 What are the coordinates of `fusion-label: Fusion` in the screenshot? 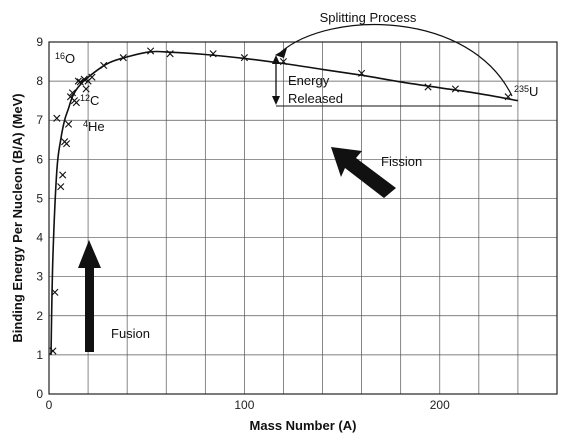 It's located at (130, 333).